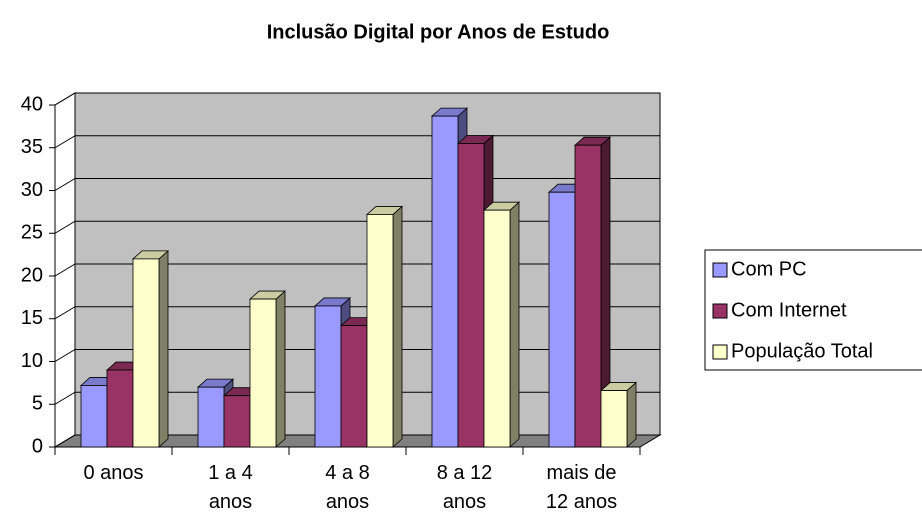 This screenshot has height=519, width=922. I want to click on x-tick-label: 1 a 4 anos, so click(230, 487).